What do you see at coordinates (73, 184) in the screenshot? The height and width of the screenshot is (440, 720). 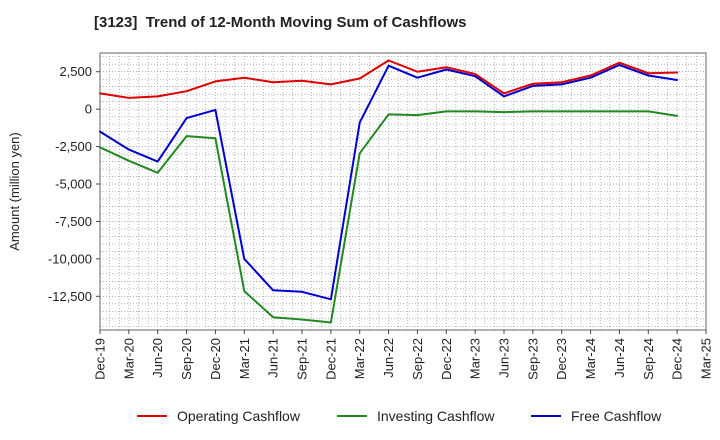 I see `y-tick-label: -5,000` at bounding box center [73, 184].